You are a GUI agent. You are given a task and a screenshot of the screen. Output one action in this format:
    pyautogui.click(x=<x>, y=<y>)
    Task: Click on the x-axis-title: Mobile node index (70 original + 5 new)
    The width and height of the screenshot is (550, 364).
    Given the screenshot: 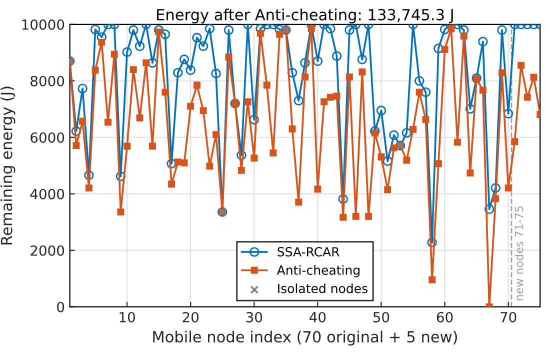 What is the action you would take?
    pyautogui.click(x=305, y=338)
    